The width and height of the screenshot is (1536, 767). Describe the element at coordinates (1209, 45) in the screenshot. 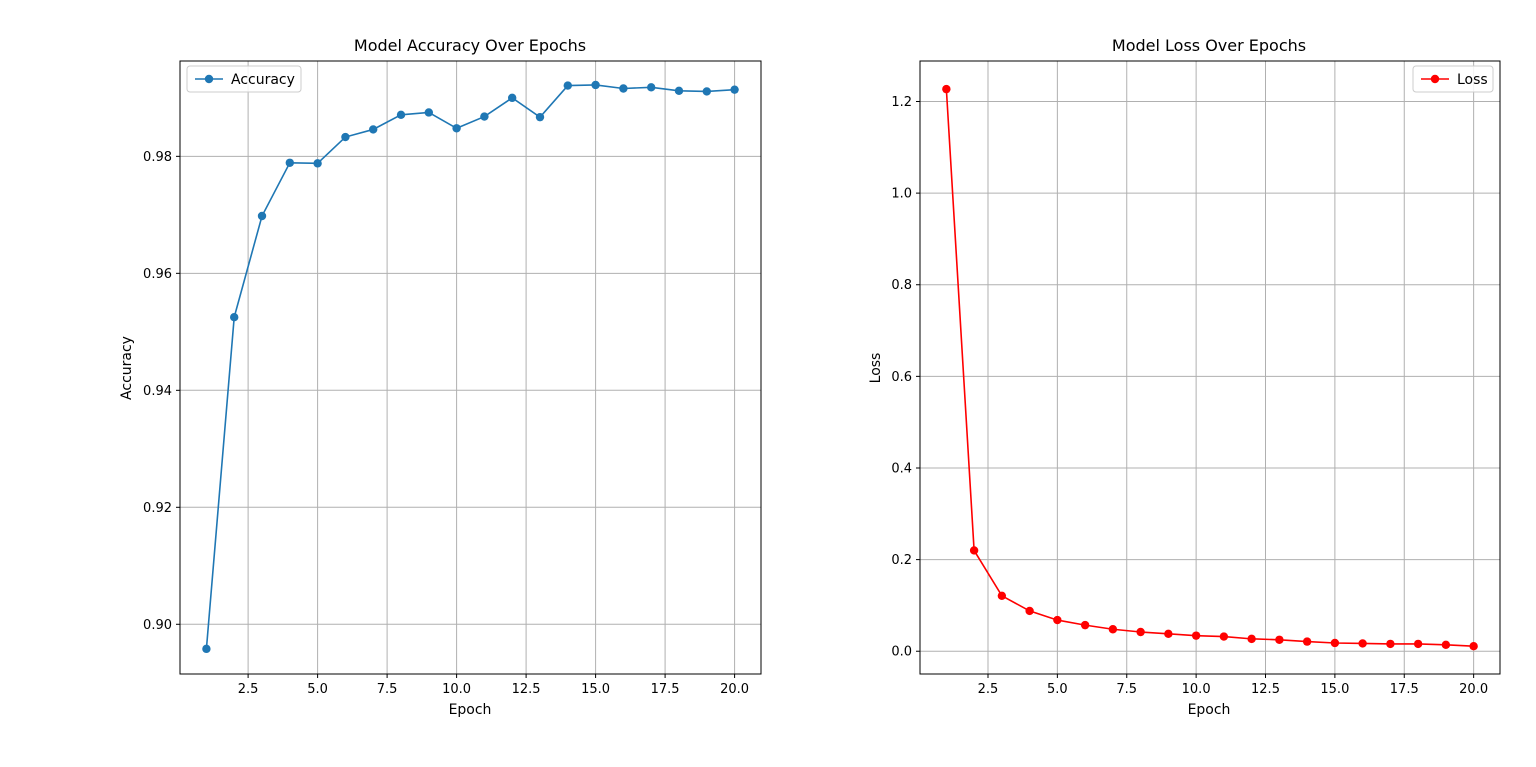

I see `chart-title: Model Loss Over Epochs` at that location.